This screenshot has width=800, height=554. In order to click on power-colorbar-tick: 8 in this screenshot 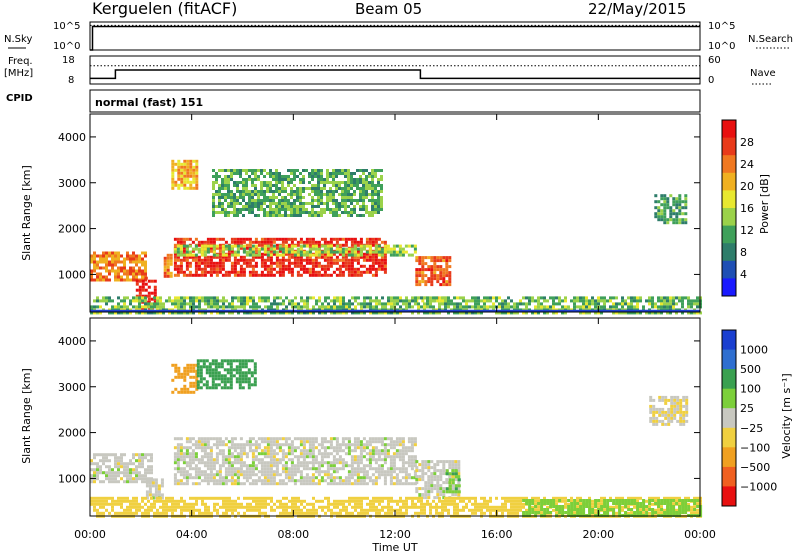, I will do `click(743, 252)`.